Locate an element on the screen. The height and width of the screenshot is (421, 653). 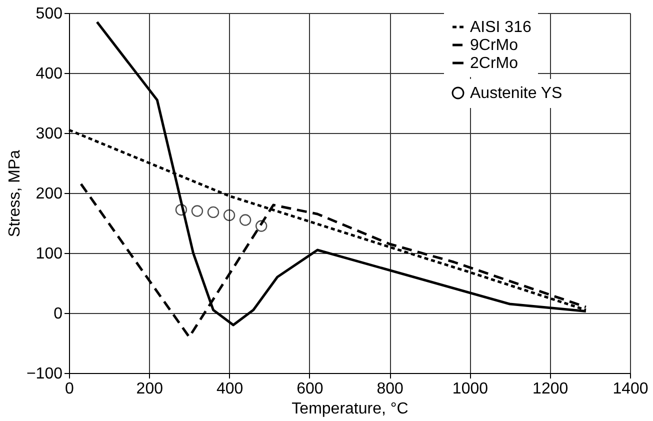
x-tick-label: 800 is located at coordinates (390, 389).